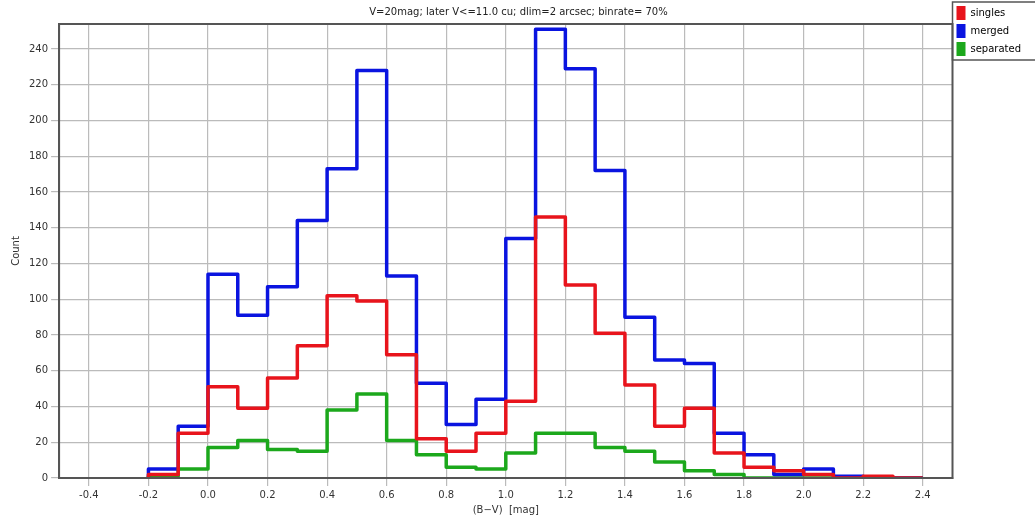 The height and width of the screenshot is (518, 1035). What do you see at coordinates (15, 251) in the screenshot?
I see `y-axis-title: Count` at bounding box center [15, 251].